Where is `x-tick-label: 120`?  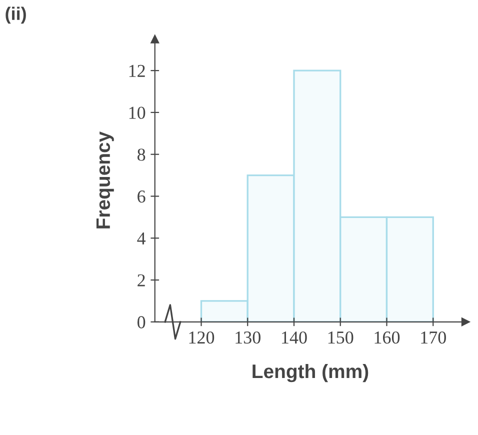 x-tick-label: 120 is located at coordinates (201, 337).